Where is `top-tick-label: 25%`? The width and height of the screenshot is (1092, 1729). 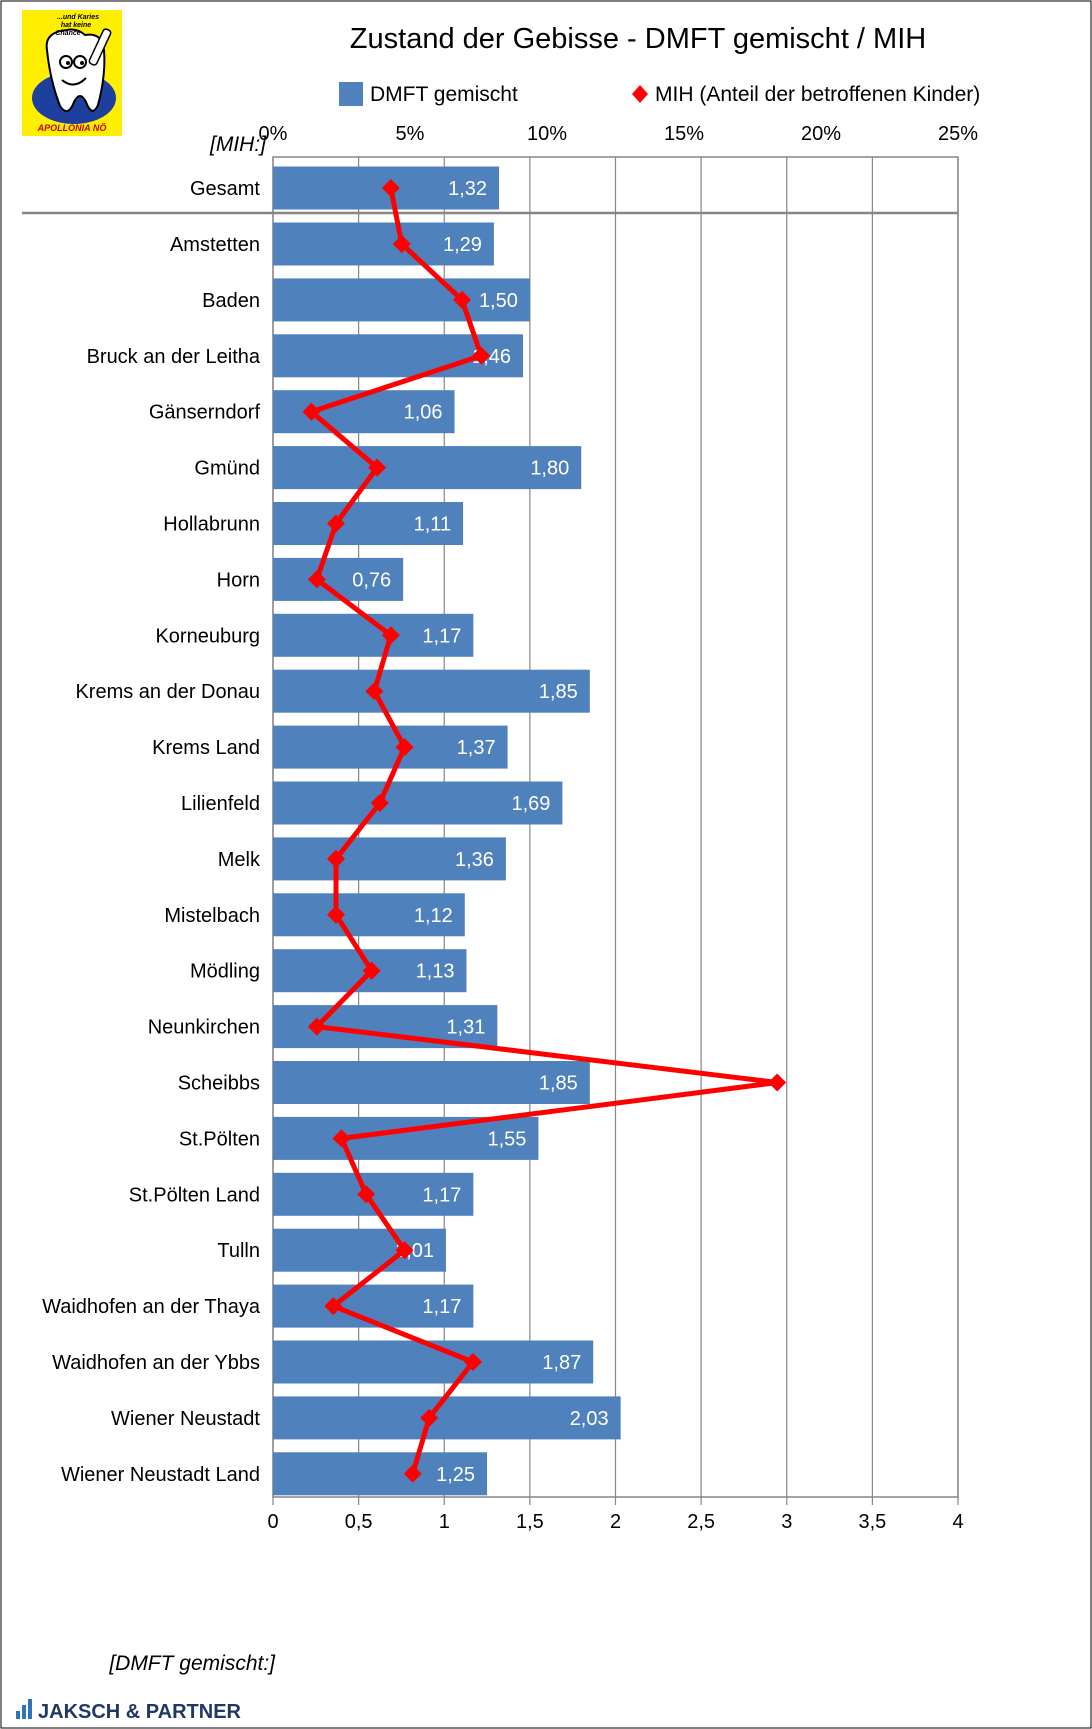
top-tick-label: 25% is located at coordinates (958, 134).